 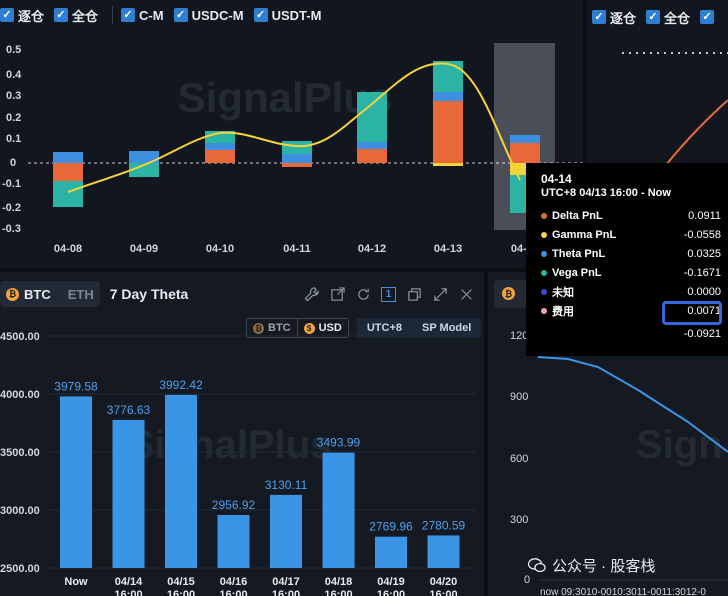 What do you see at coordinates (14, 75) in the screenshot?
I see `y-tick: 0.4` at bounding box center [14, 75].